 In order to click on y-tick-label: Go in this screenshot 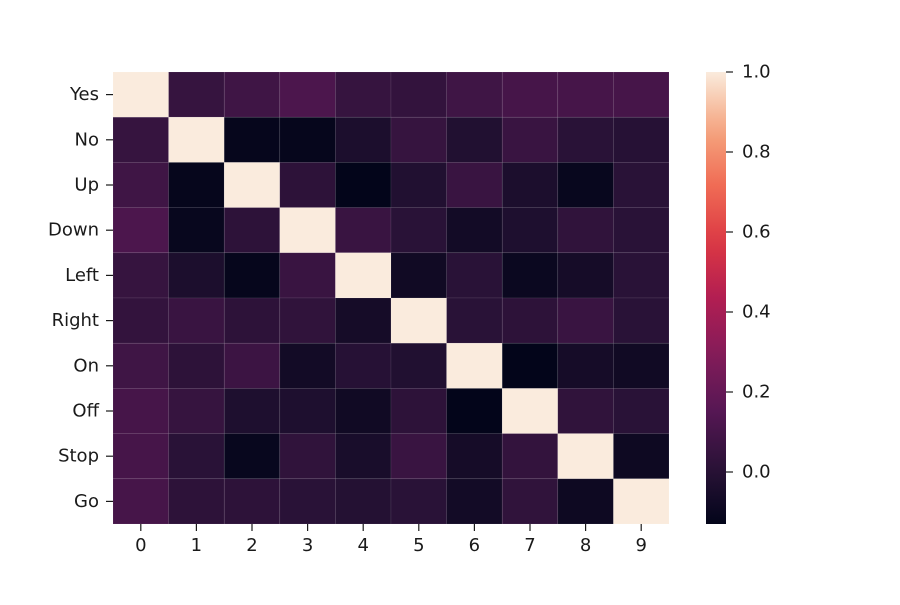, I will do `click(86, 501)`.